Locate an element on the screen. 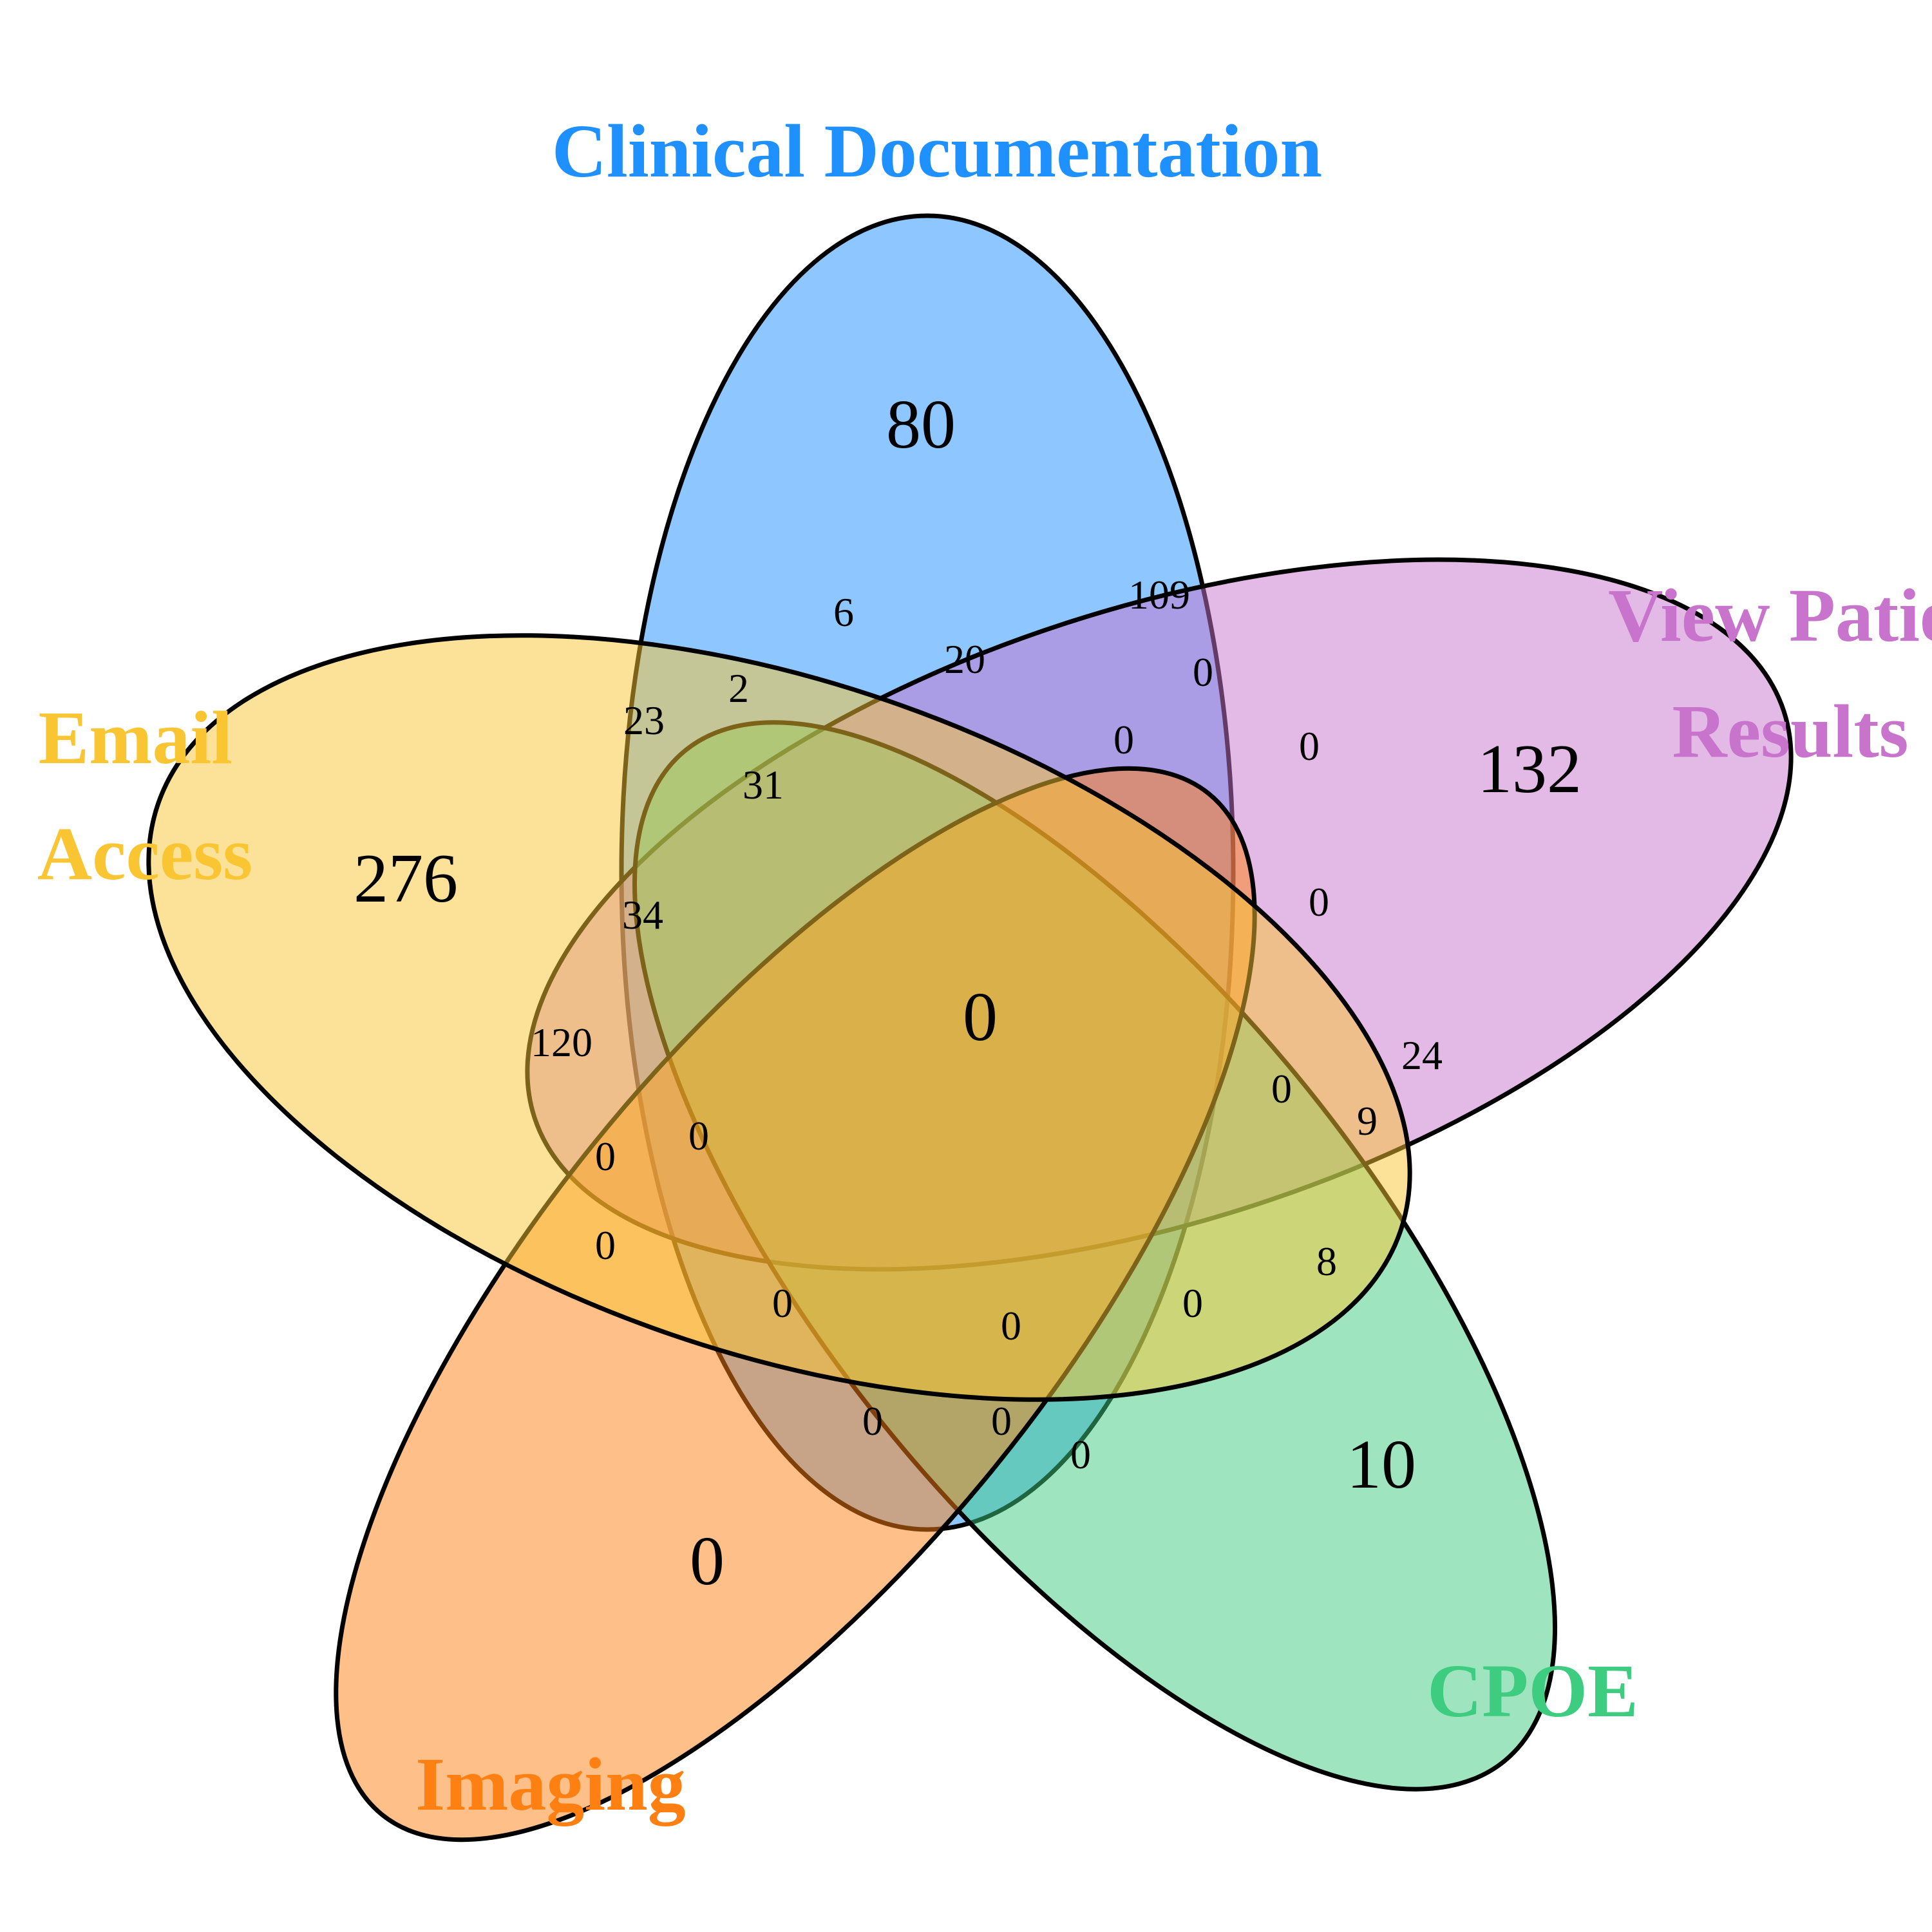 The image size is (1932, 1932). region-count: 23 is located at coordinates (644, 720).